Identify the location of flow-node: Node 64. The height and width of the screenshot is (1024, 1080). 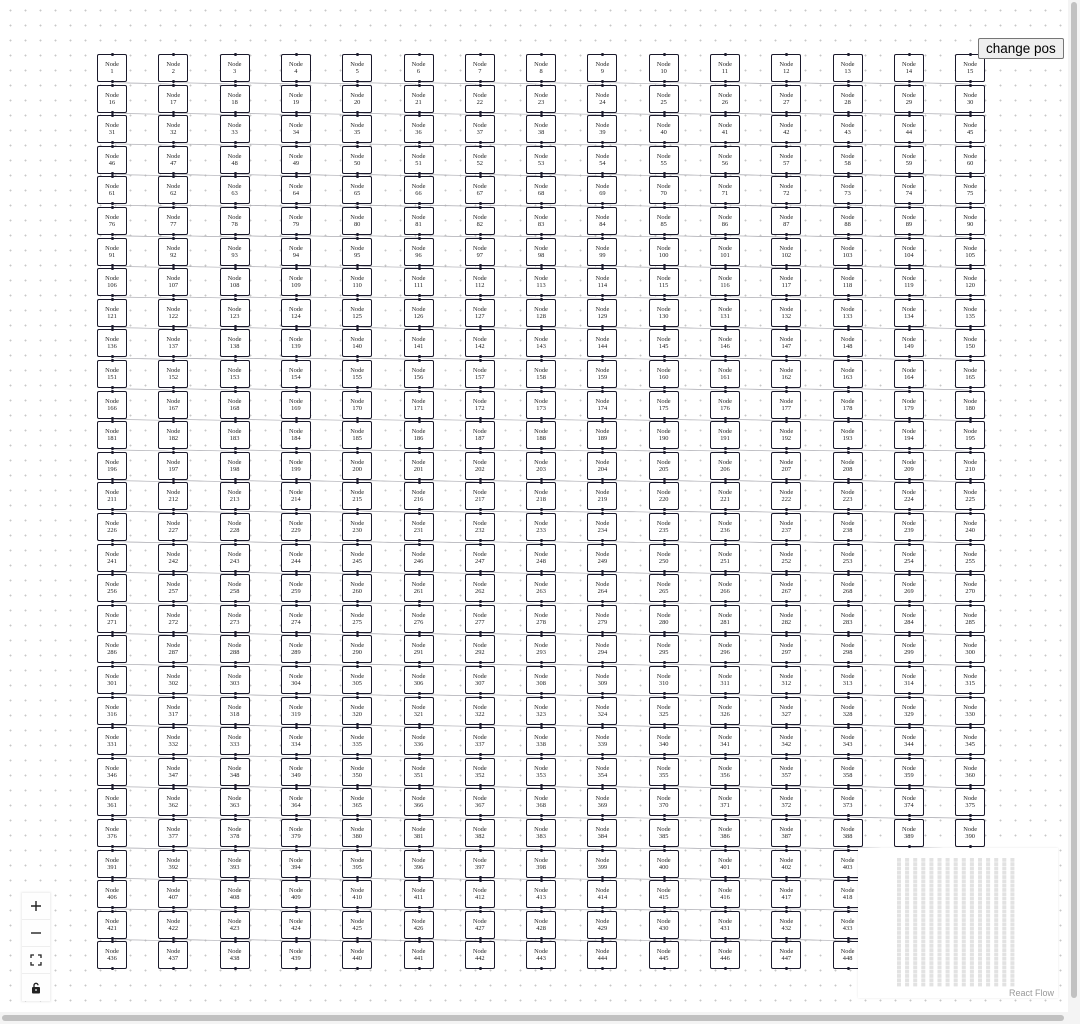
(295, 190).